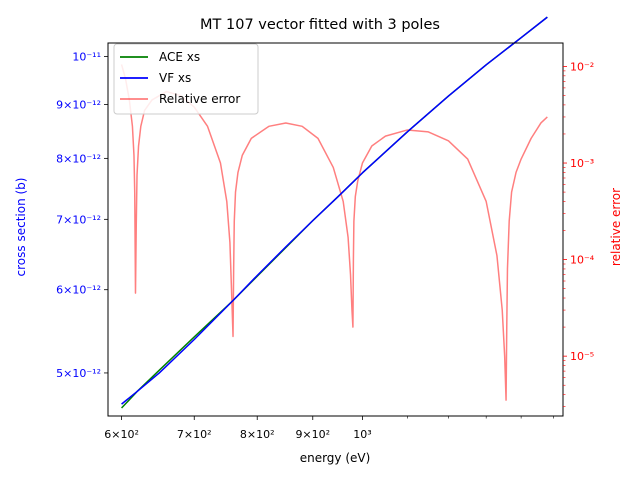 Image resolution: width=640 pixels, height=480 pixels. Describe the element at coordinates (320, 25) in the screenshot. I see `chart-title: MT 107 vector fitted with 3 poles` at that location.